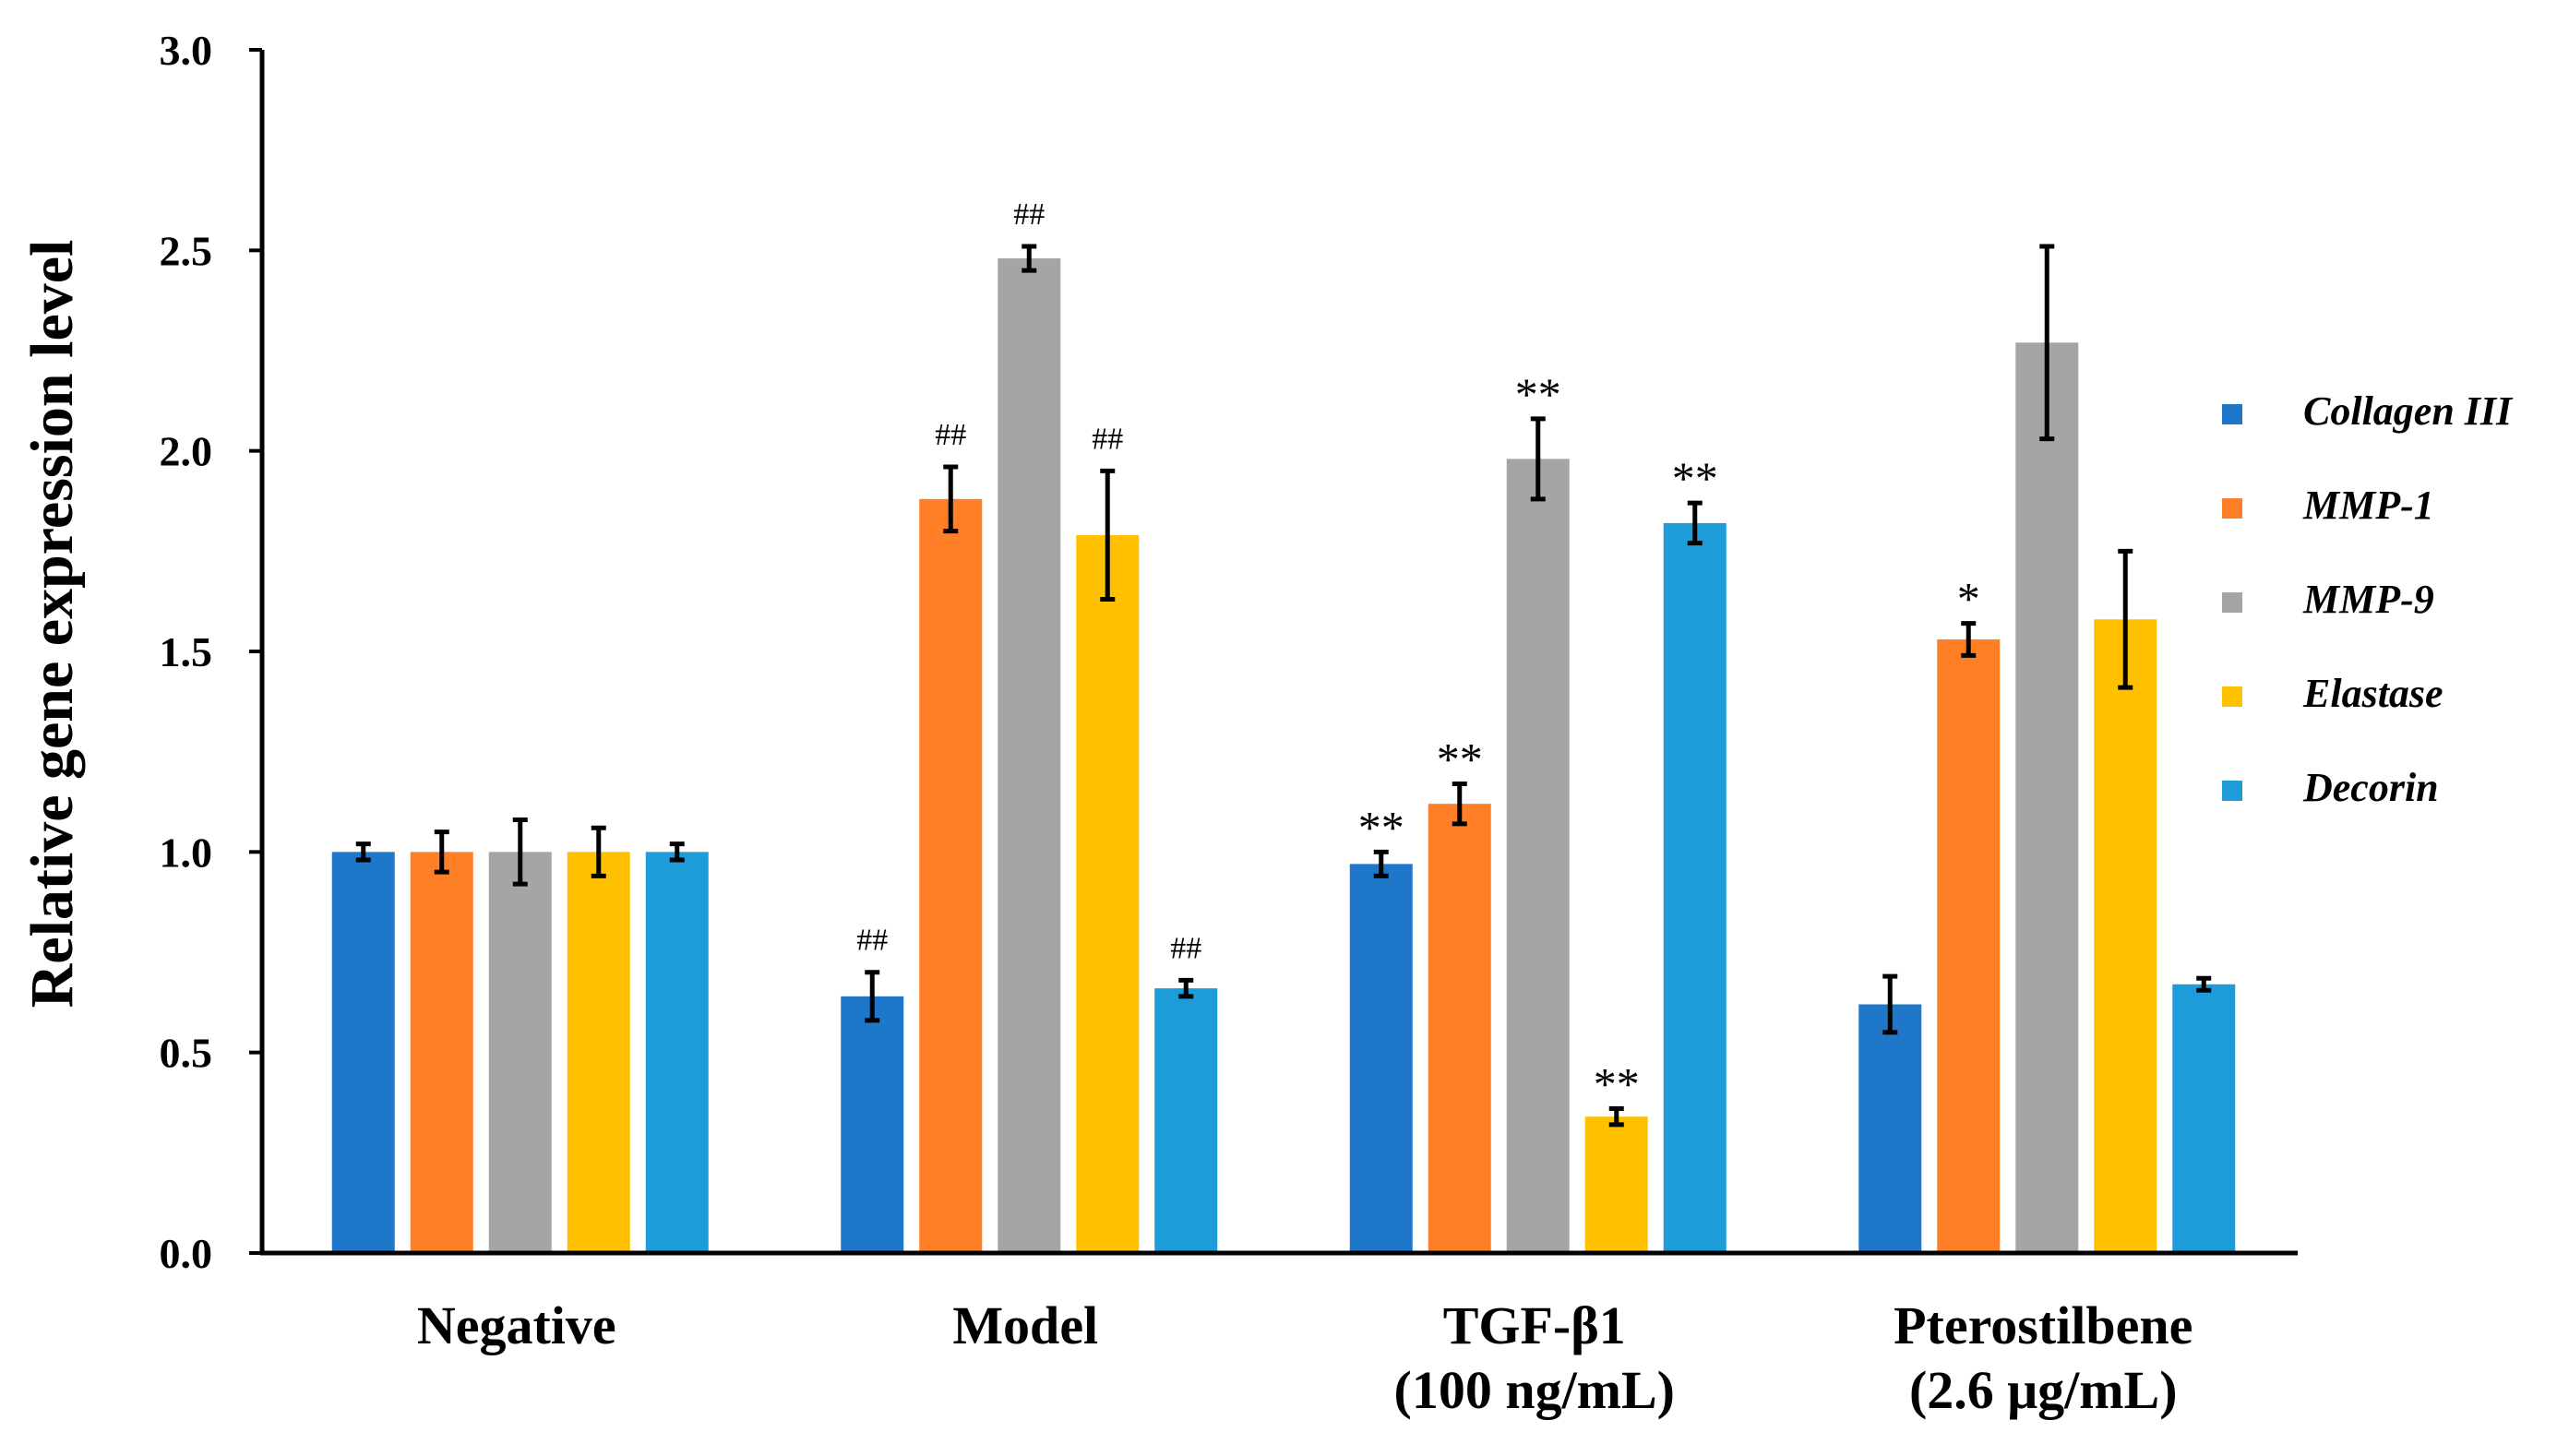  Describe the element at coordinates (186, 852) in the screenshot. I see `y-tick-label: 1.0` at that location.